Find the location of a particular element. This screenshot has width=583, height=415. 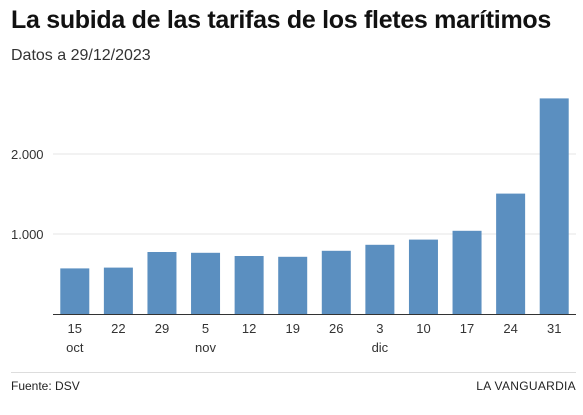

brand-label: LA VANGUARDIA is located at coordinates (526, 386).